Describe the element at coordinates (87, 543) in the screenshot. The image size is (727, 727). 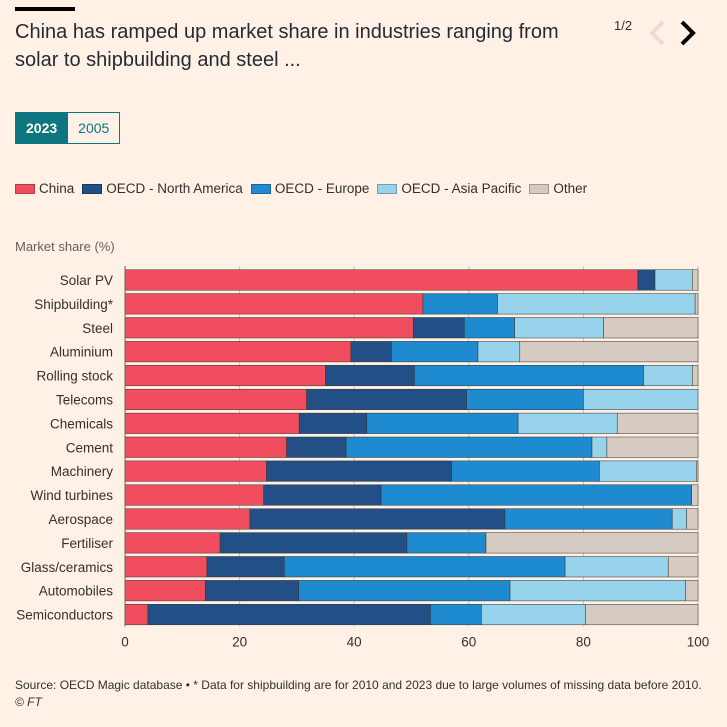
I see `category-label: Fertiliser` at that location.